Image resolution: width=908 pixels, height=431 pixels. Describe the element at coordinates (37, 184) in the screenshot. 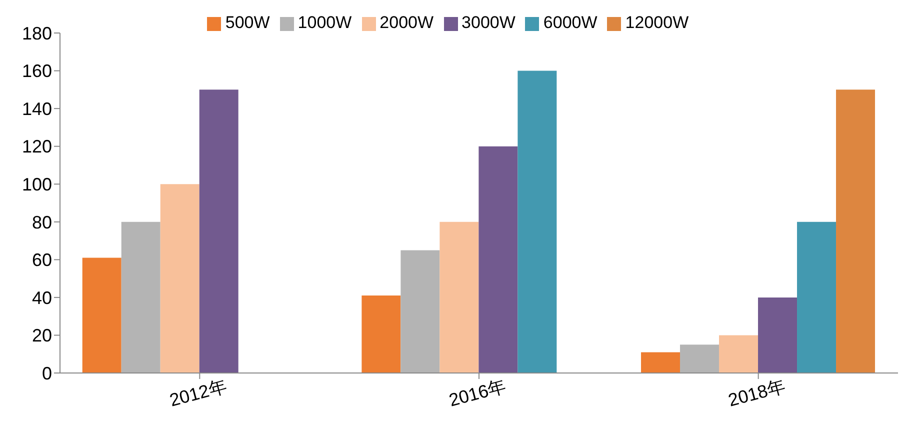

I see `y-tick-label: 100` at that location.